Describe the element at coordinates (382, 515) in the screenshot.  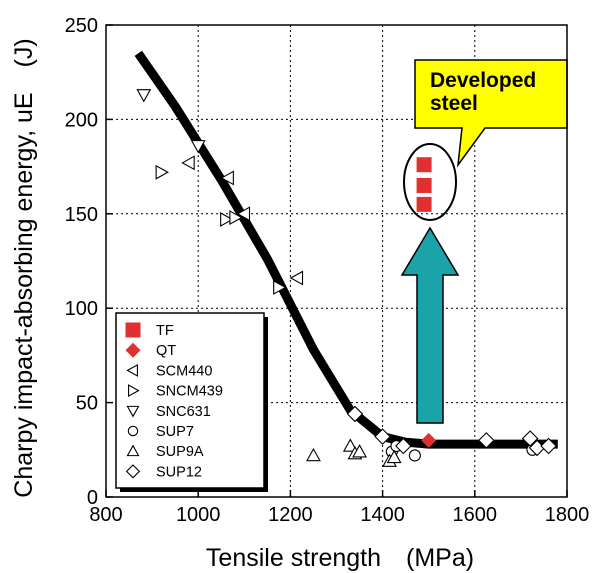
I see `x-tick-label: 1400` at that location.